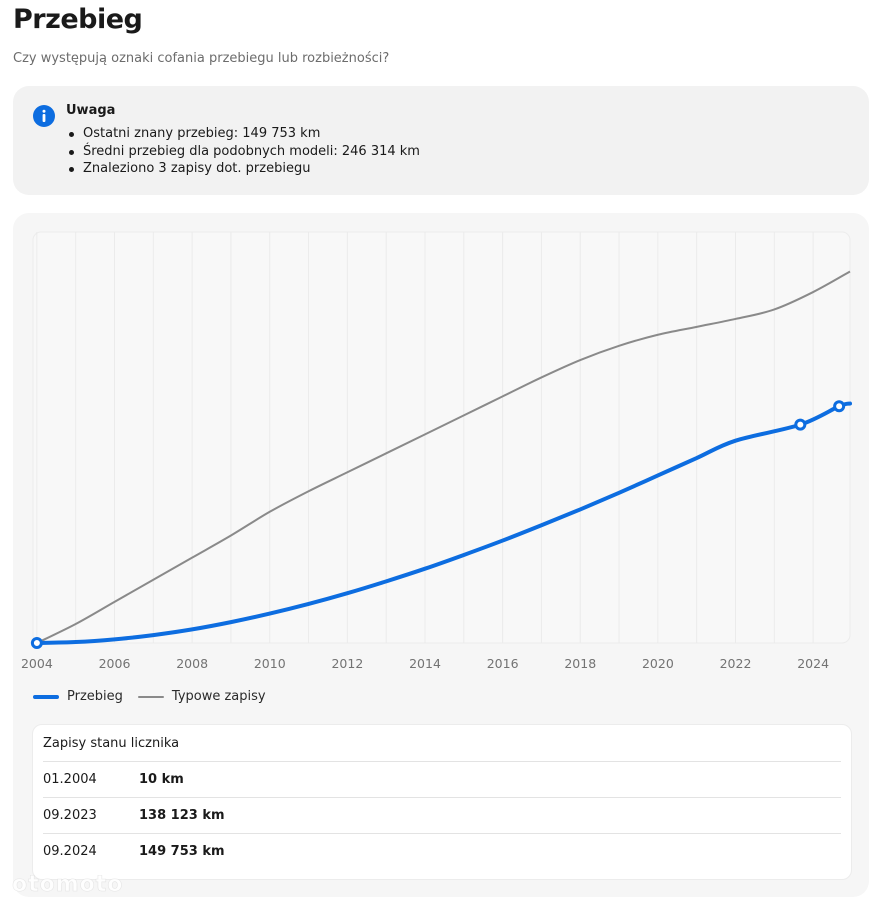 The height and width of the screenshot is (903, 883). What do you see at coordinates (68, 885) in the screenshot?
I see `watermark-logo: otomoto` at bounding box center [68, 885].